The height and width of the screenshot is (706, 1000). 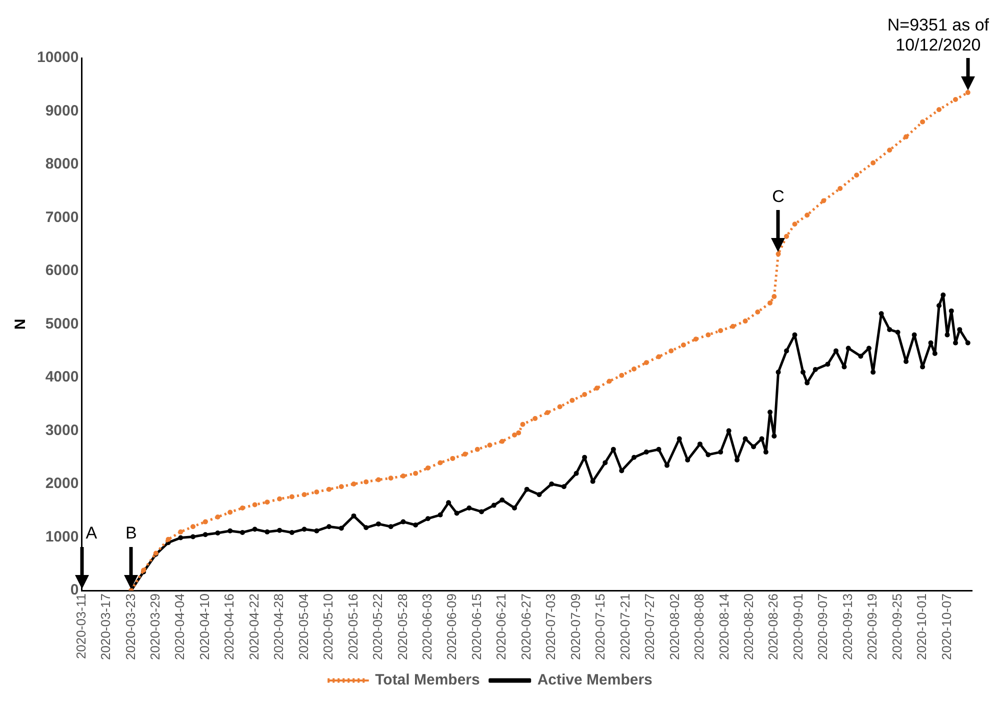 I want to click on x-tick-label: 2020-06-15, so click(x=476, y=627).